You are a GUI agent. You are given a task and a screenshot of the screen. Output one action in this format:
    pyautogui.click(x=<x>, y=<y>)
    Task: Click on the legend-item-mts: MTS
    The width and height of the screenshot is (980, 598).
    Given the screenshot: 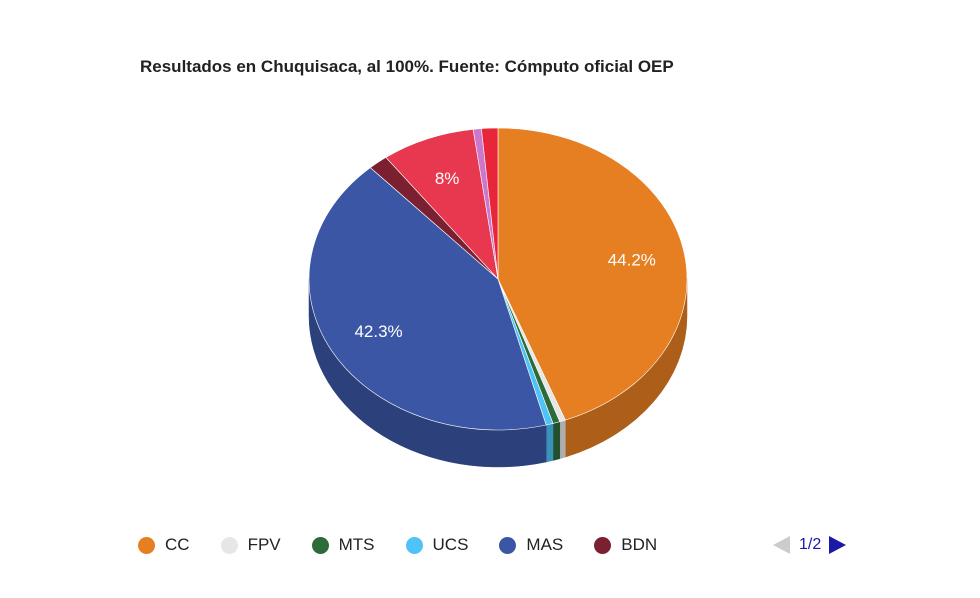 What is the action you would take?
    pyautogui.click(x=343, y=545)
    